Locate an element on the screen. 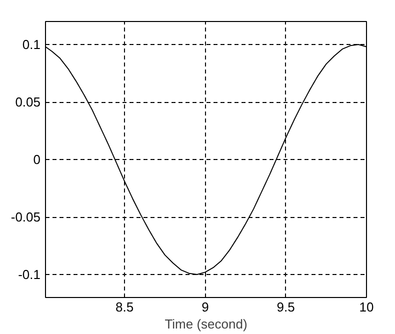 This screenshot has height=334, width=395. x-axis-title: Time (second) is located at coordinates (206, 324).